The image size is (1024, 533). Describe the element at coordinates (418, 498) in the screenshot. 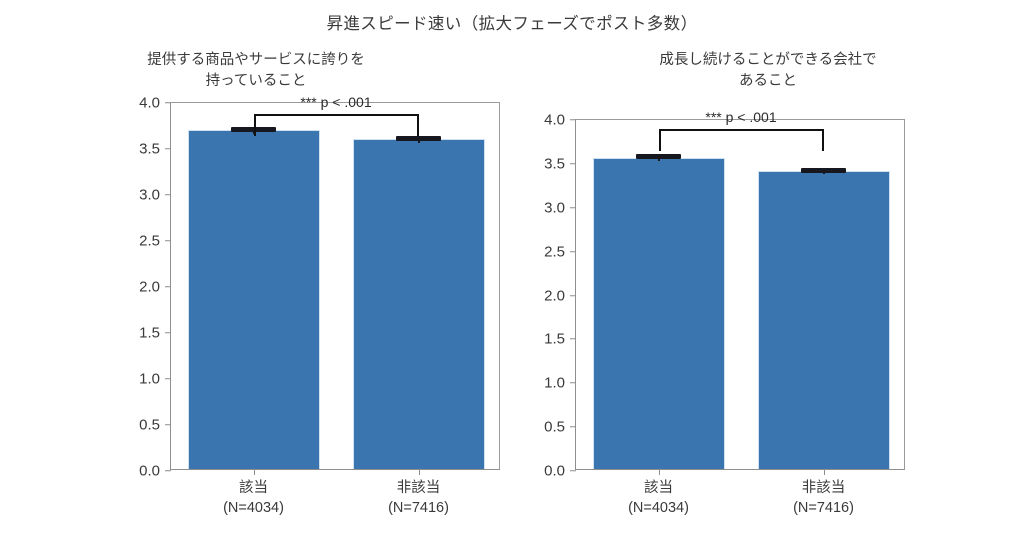

I see `x-axis-tick-label-left-1: 非該当 (N=7416)` at that location.